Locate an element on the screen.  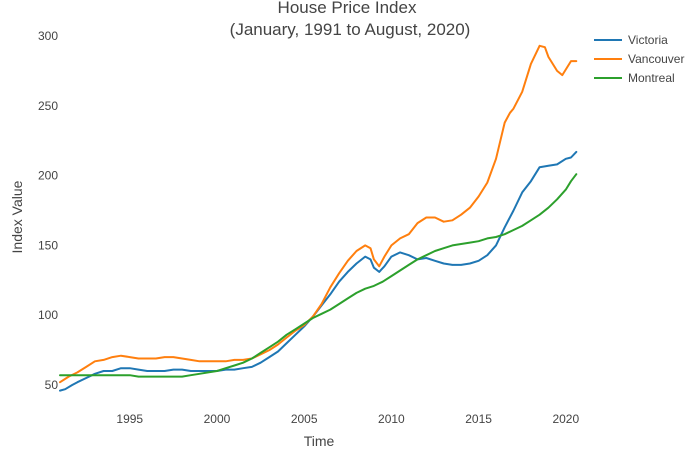
legend-label: Vancouver is located at coordinates (656, 59).